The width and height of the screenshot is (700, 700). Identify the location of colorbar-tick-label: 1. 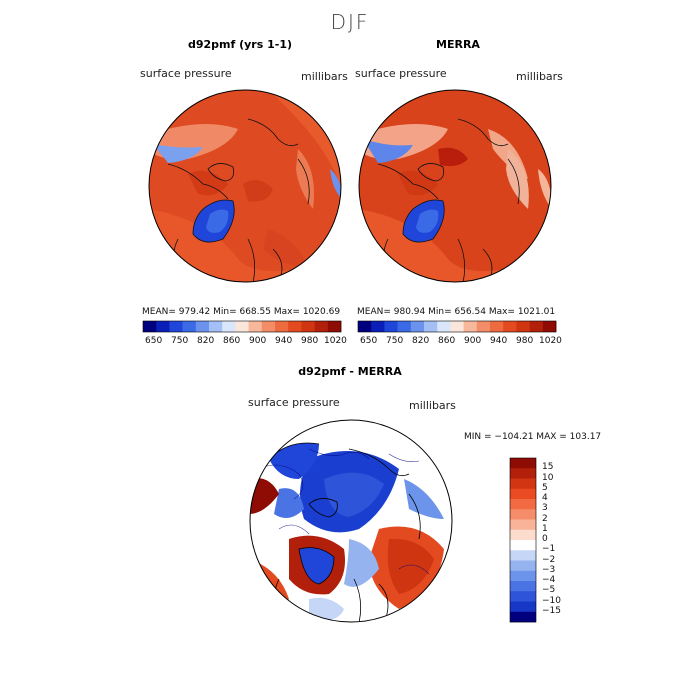
(545, 528).